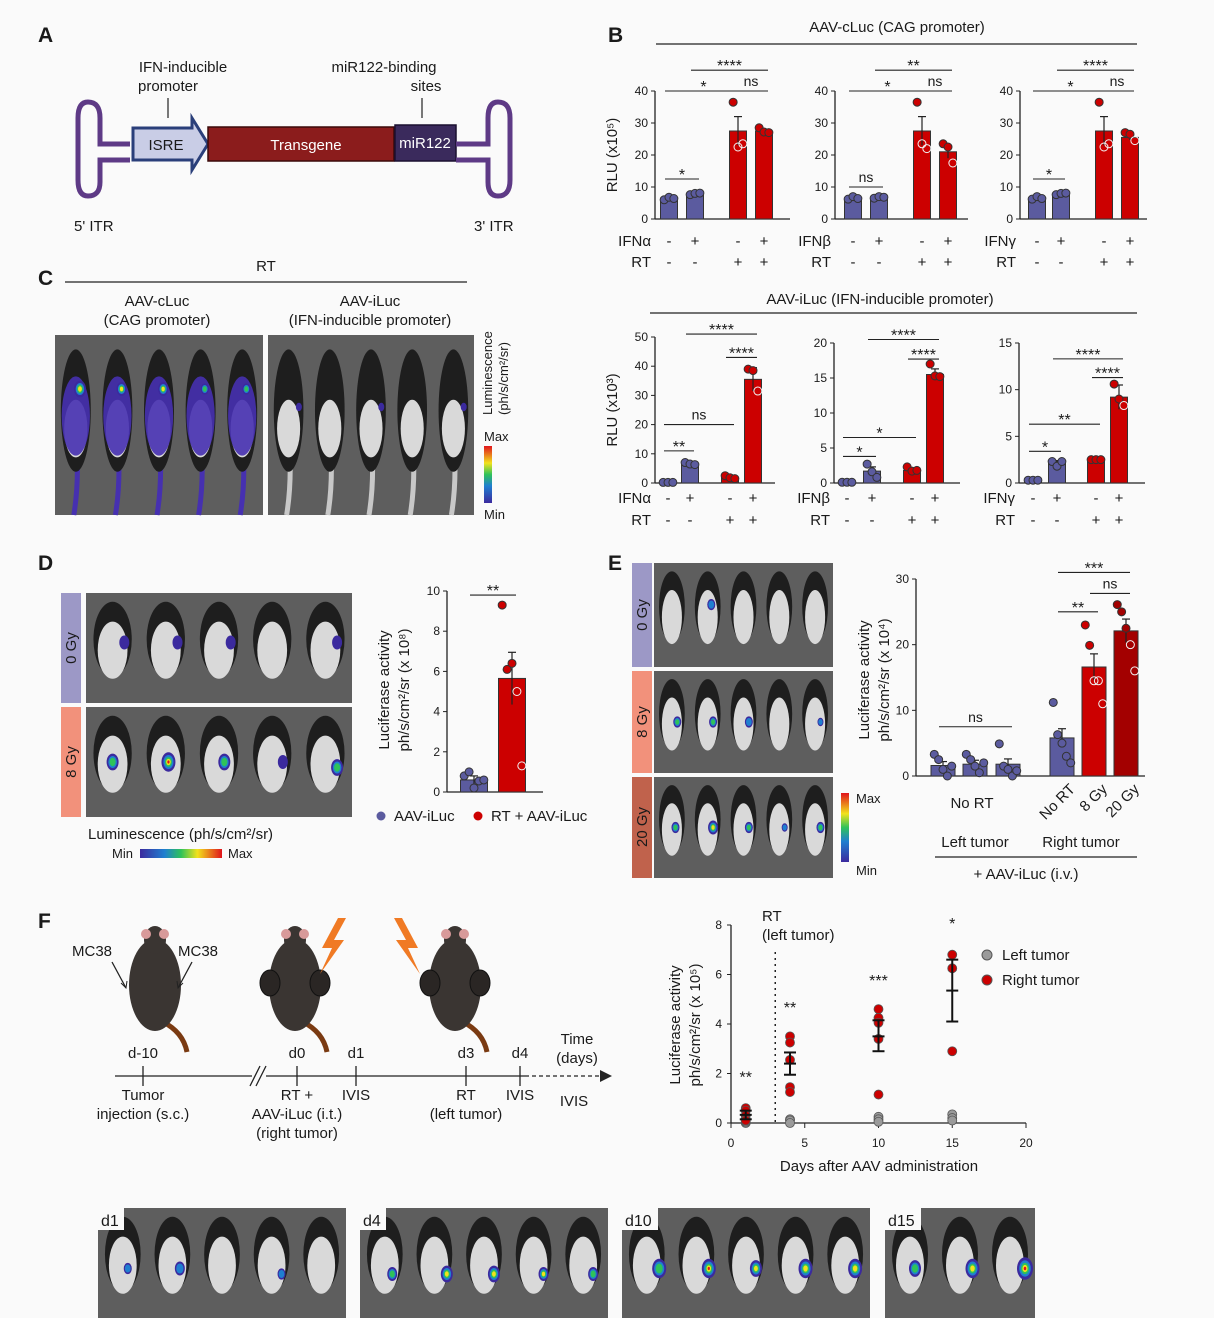 Image resolution: width=1214 pixels, height=1318 pixels. What do you see at coordinates (503, 378) in the screenshot?
I see `c-scale-unit: (ph/s/cm²/sr)` at bounding box center [503, 378].